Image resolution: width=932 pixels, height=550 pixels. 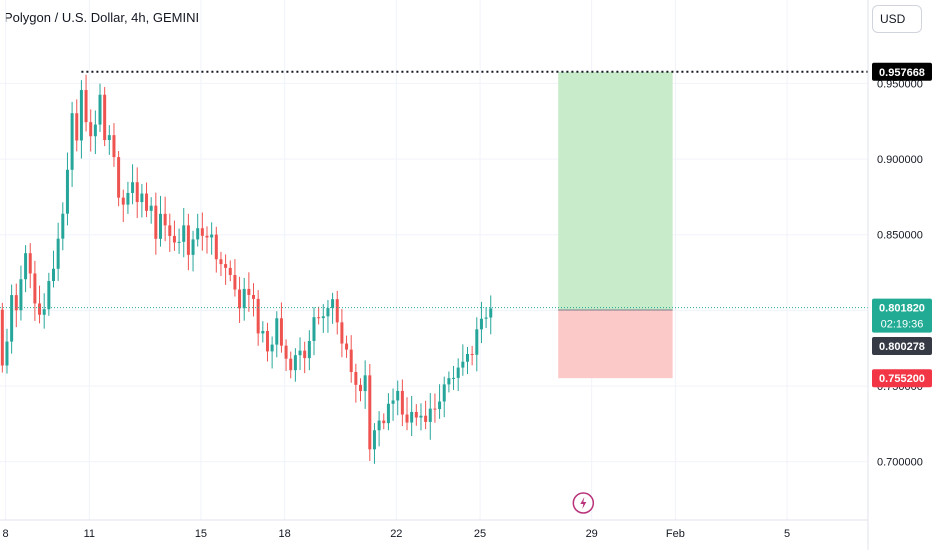 What do you see at coordinates (615, 190) in the screenshot?
I see `profit-zone` at bounding box center [615, 190].